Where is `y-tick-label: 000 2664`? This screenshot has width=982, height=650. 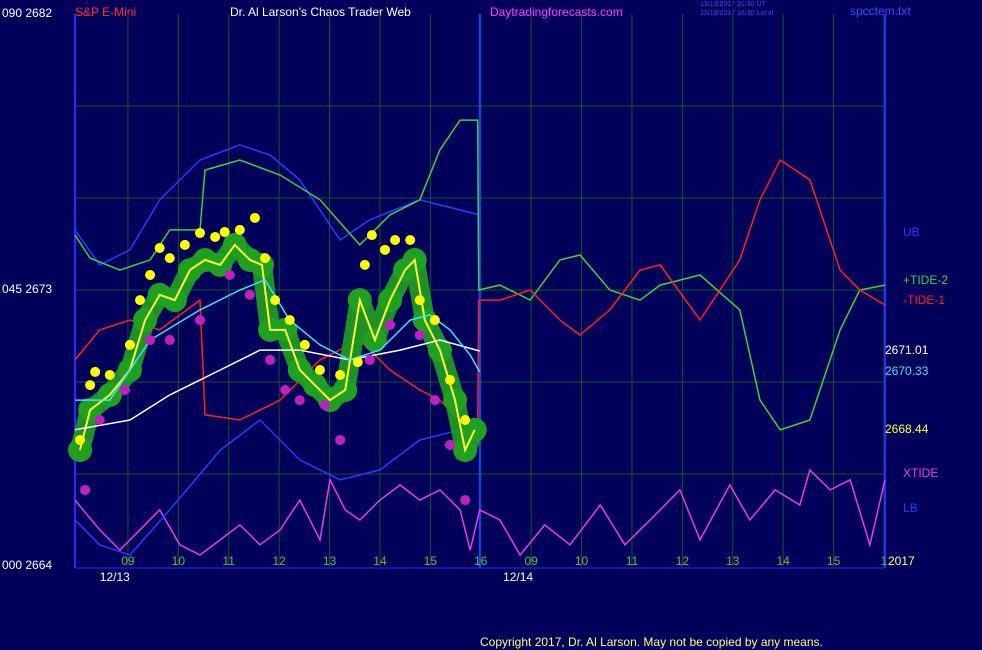
y-tick-label: 000 2664 is located at coordinates (27, 565).